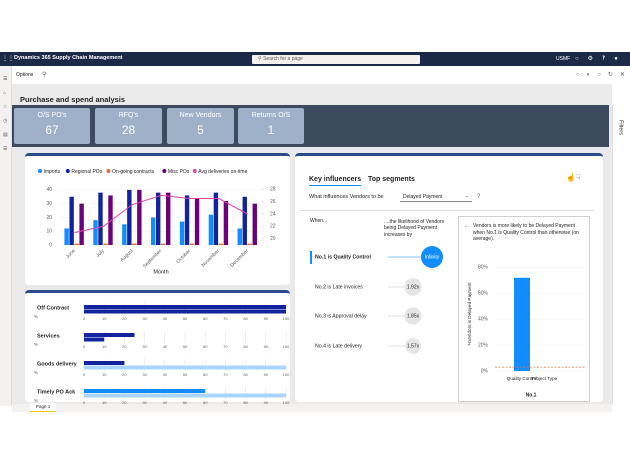 This screenshot has height=465, width=630. Describe the element at coordinates (8, 59) in the screenshot. I see `waffle-icon: ⋮⋮` at that location.